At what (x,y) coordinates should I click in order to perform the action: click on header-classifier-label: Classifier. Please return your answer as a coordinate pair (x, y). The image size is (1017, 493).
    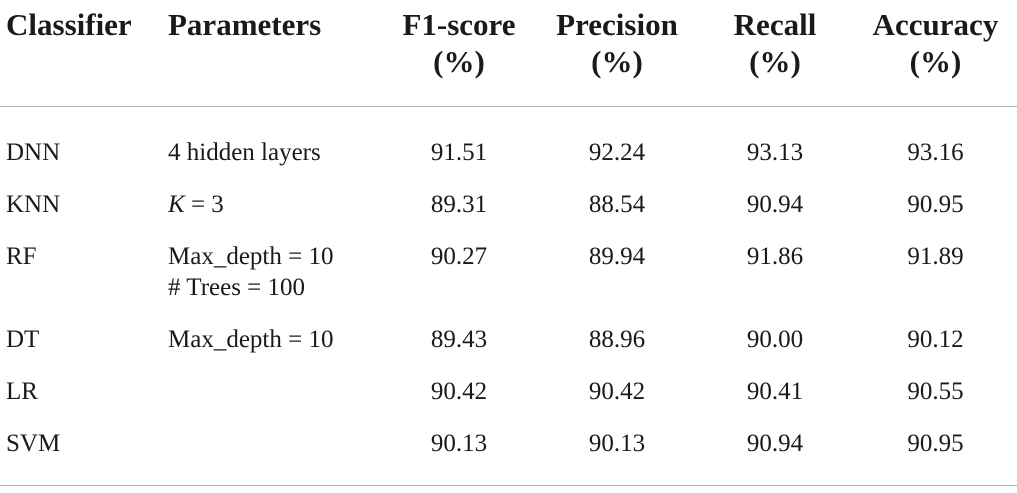
    Looking at the image, I should click on (69, 24).